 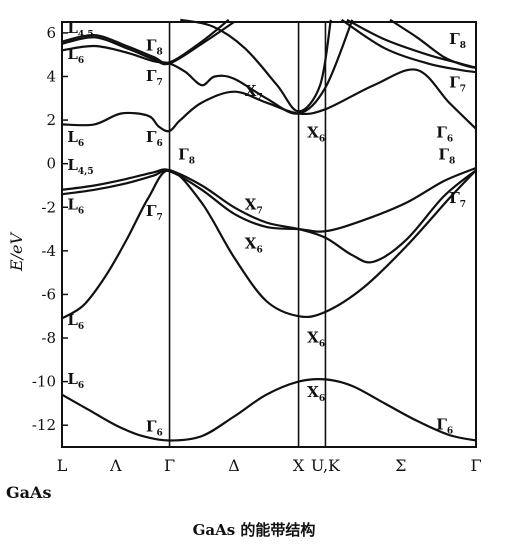 What do you see at coordinates (169, 465) in the screenshot?
I see `x-tick-label-2: Γ` at bounding box center [169, 465].